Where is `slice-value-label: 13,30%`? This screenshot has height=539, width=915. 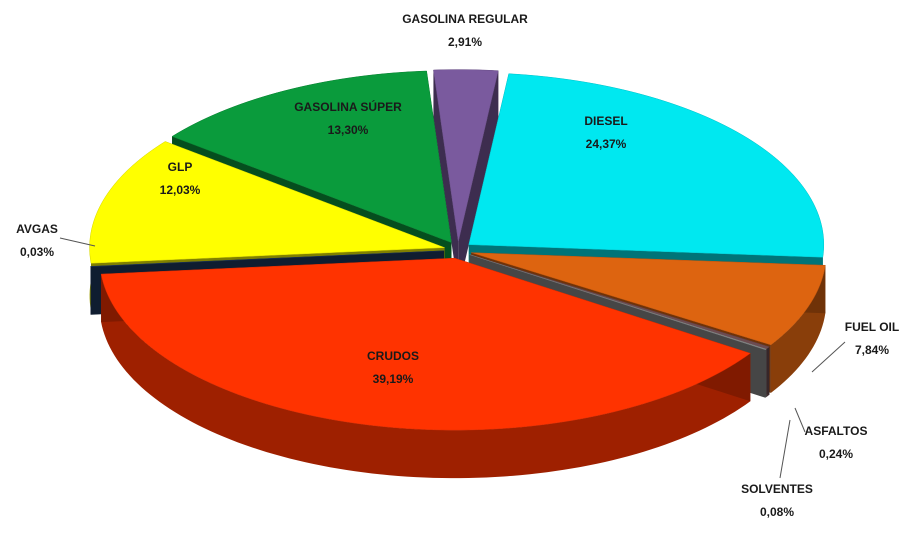
slice-value-label: 13,30% is located at coordinates (348, 130).